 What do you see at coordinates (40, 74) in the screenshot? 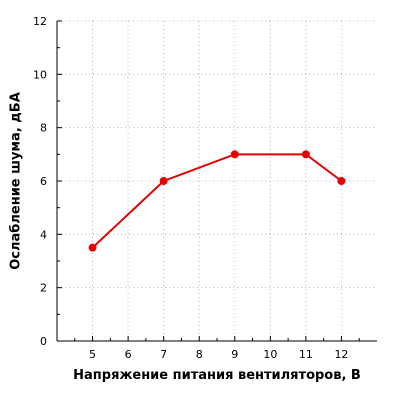
I see `y-tick-label: 10` at bounding box center [40, 74].